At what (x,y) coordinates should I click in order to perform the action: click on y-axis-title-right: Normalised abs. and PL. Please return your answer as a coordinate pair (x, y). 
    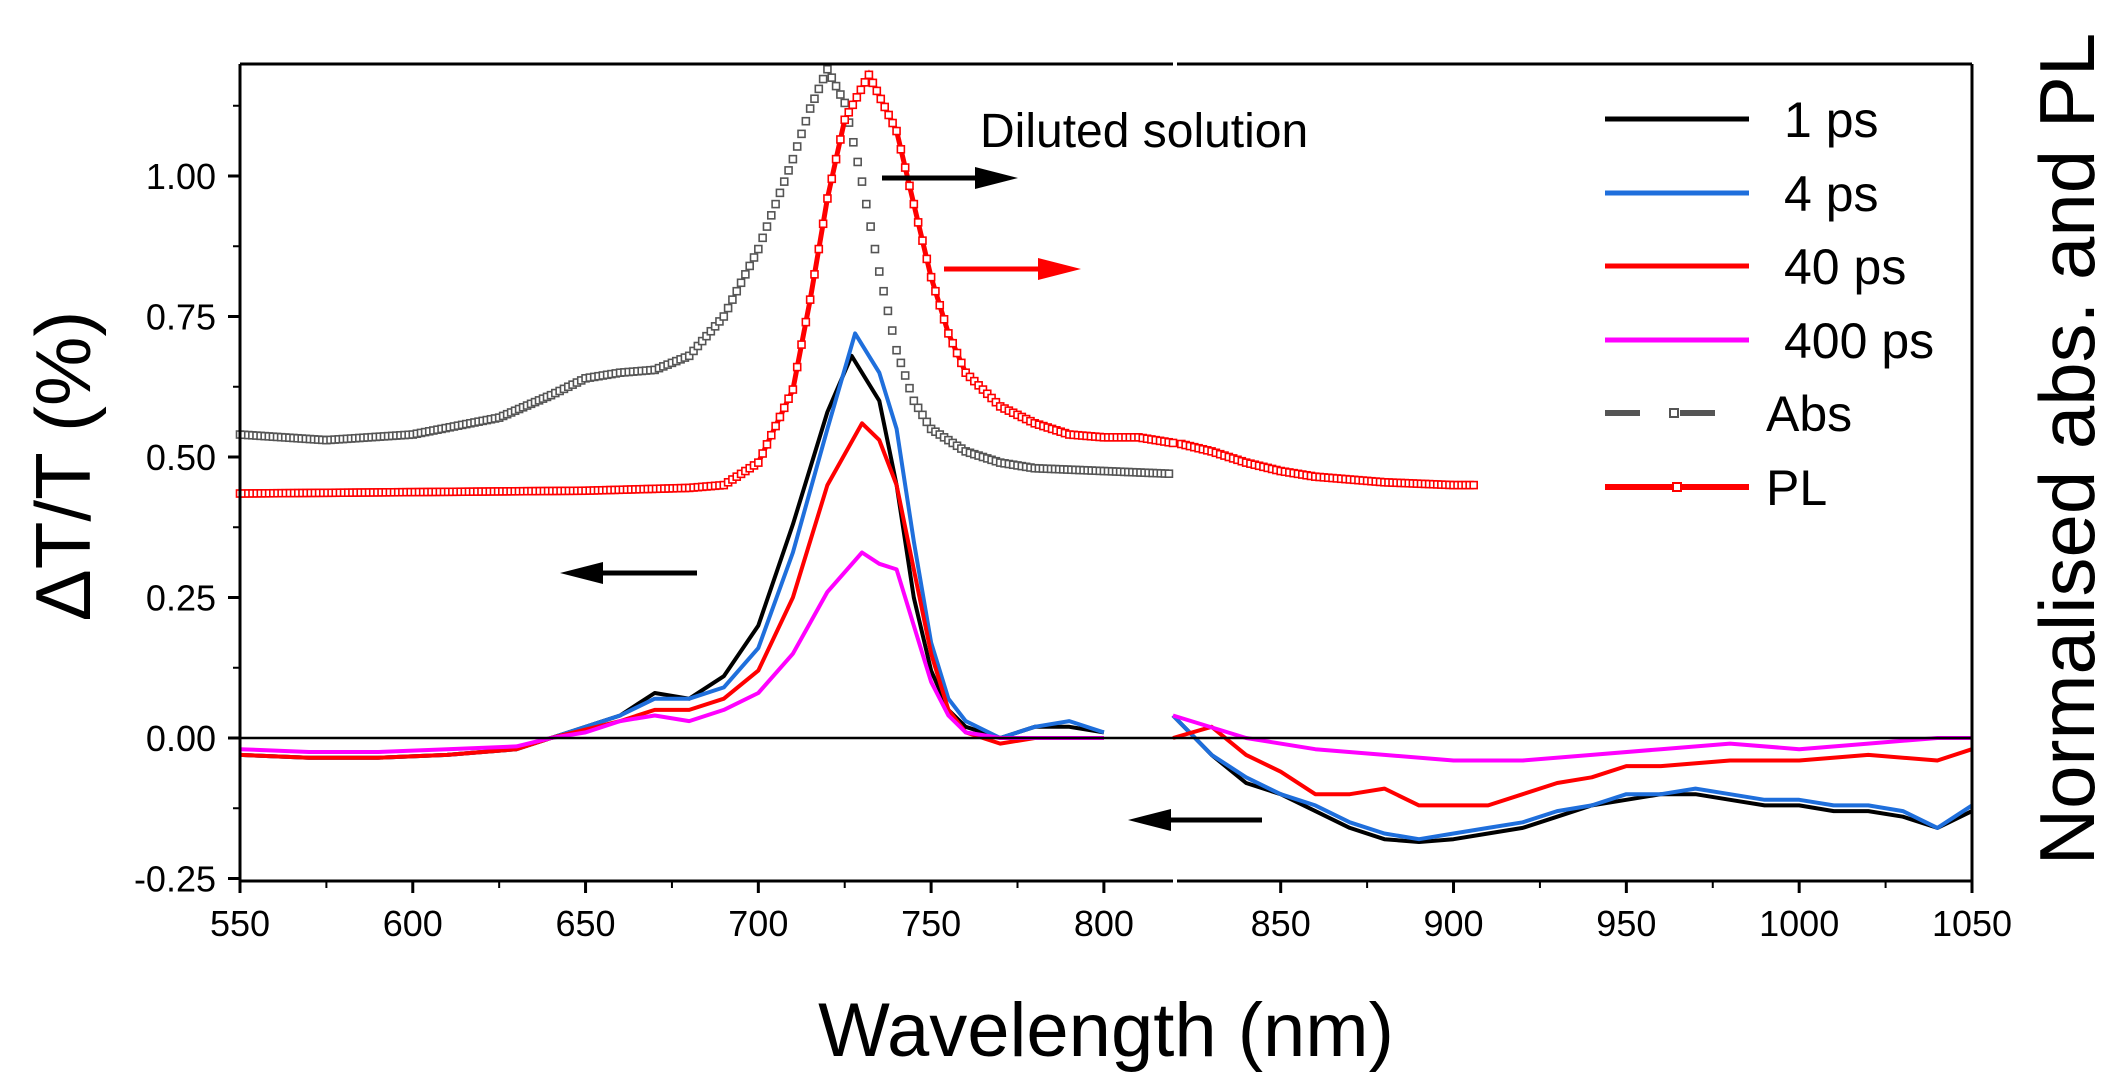
    Looking at the image, I should click on (2067, 449).